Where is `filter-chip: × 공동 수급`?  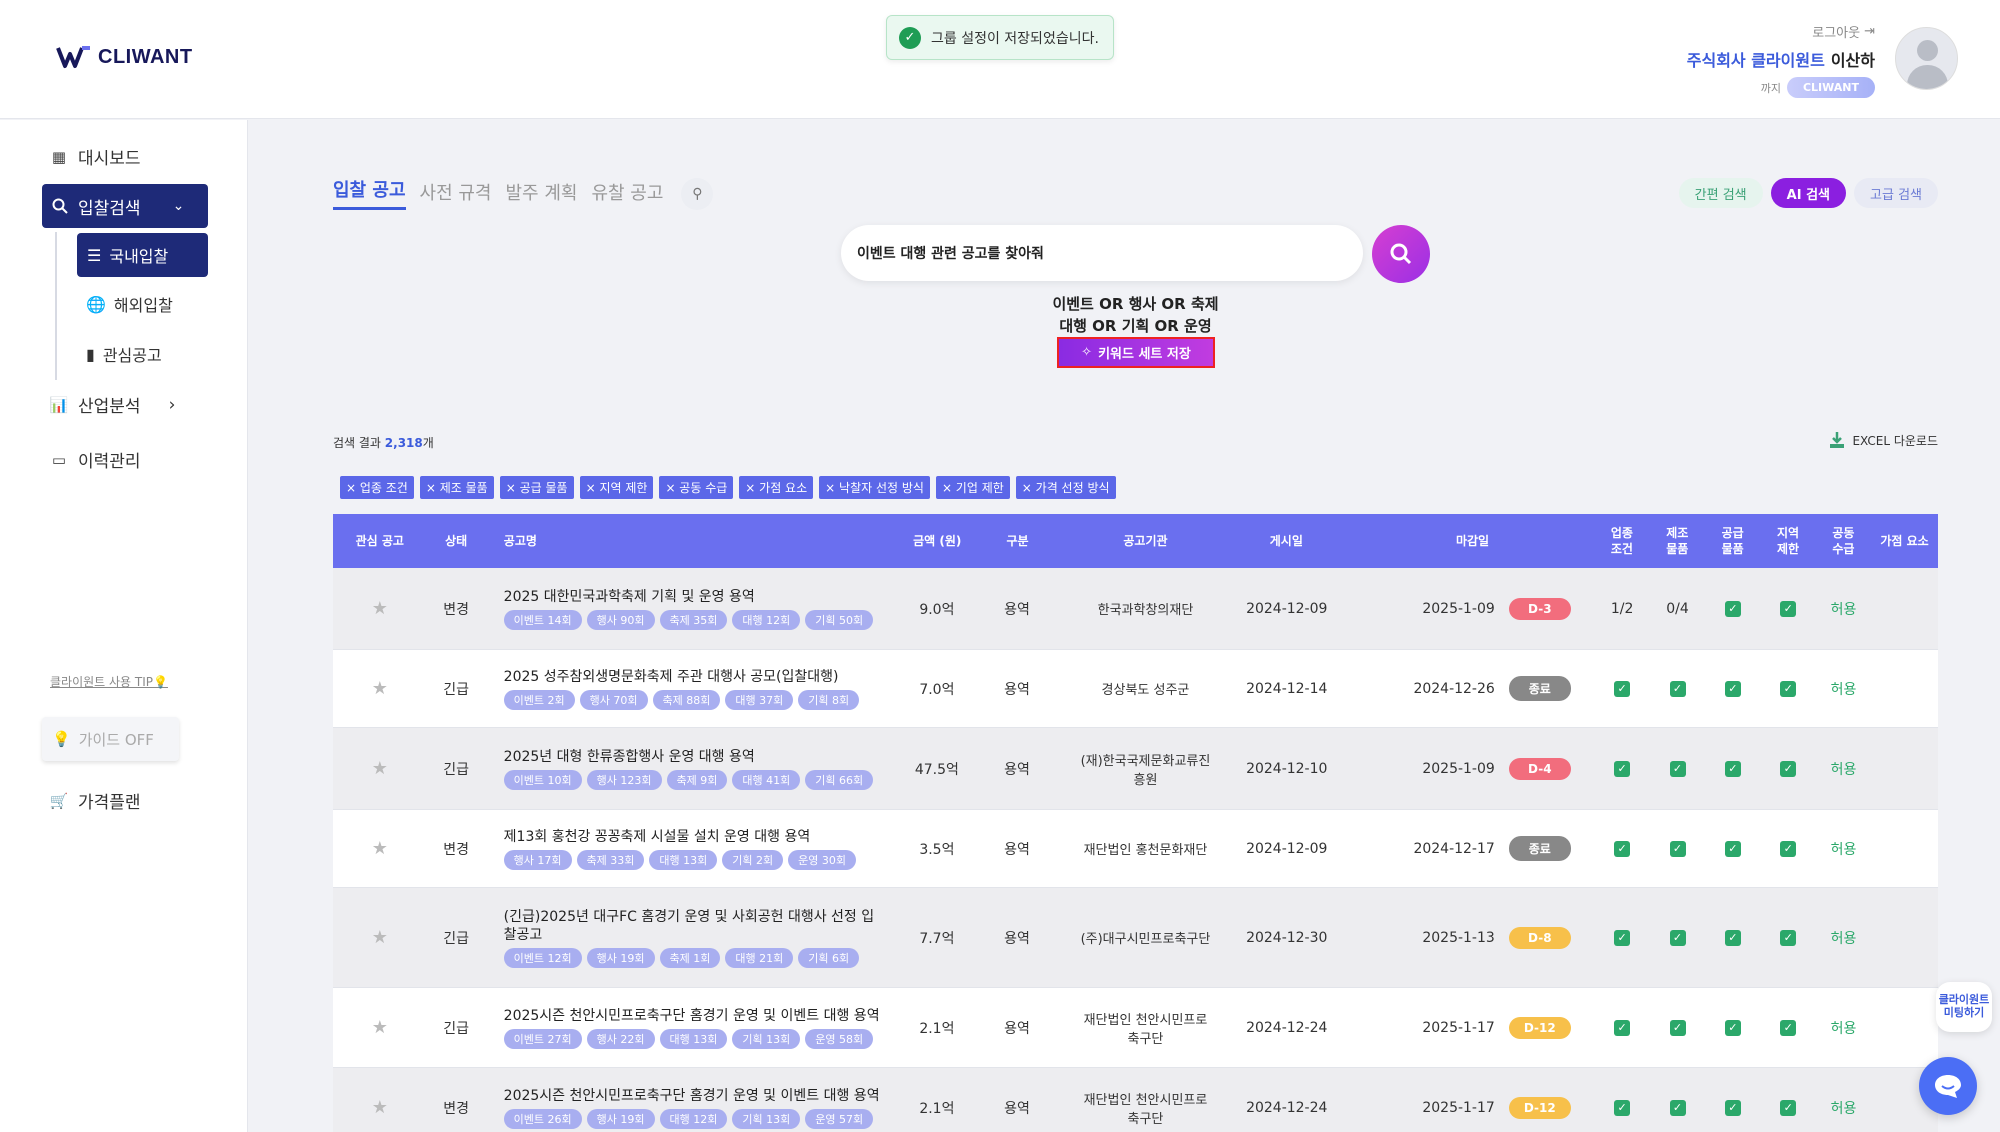
filter-chip: × 공동 수급 is located at coordinates (696, 487).